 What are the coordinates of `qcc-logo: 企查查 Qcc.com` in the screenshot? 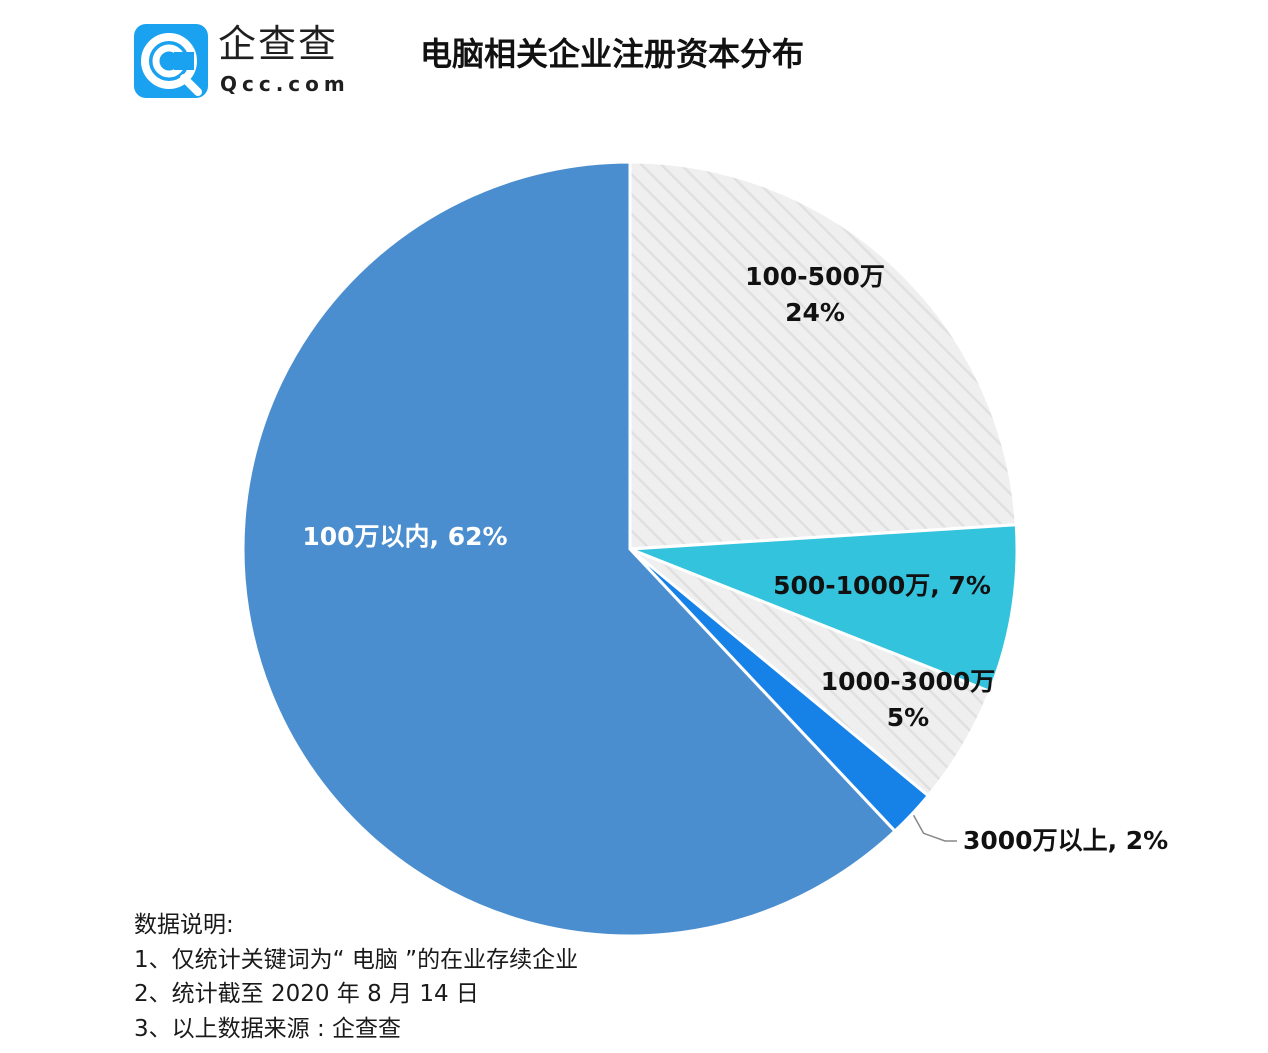 It's located at (249, 62).